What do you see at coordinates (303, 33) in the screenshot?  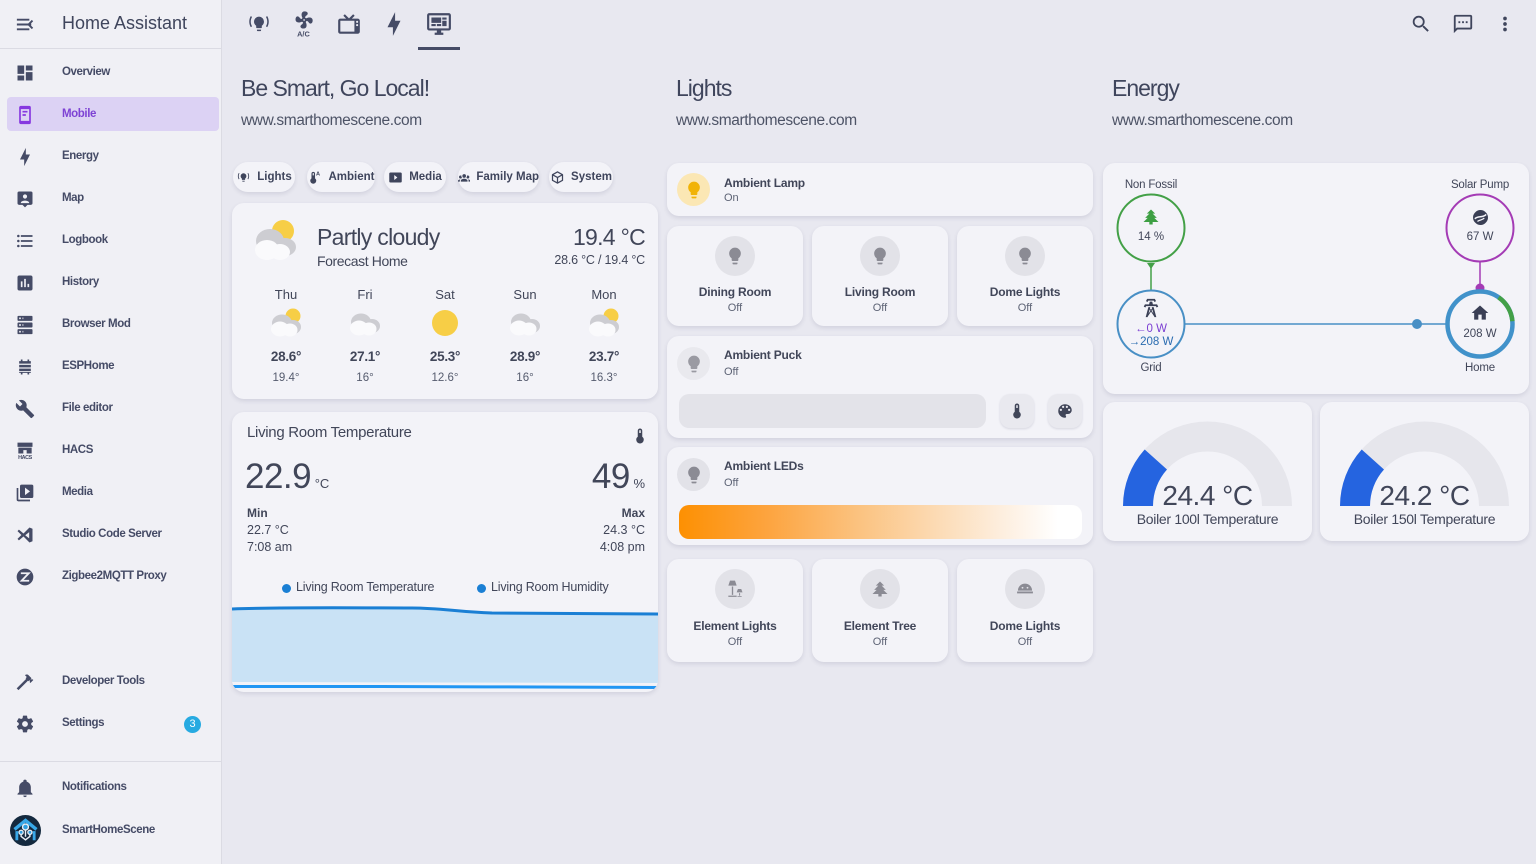 I see `svg-text: A/C` at bounding box center [303, 33].